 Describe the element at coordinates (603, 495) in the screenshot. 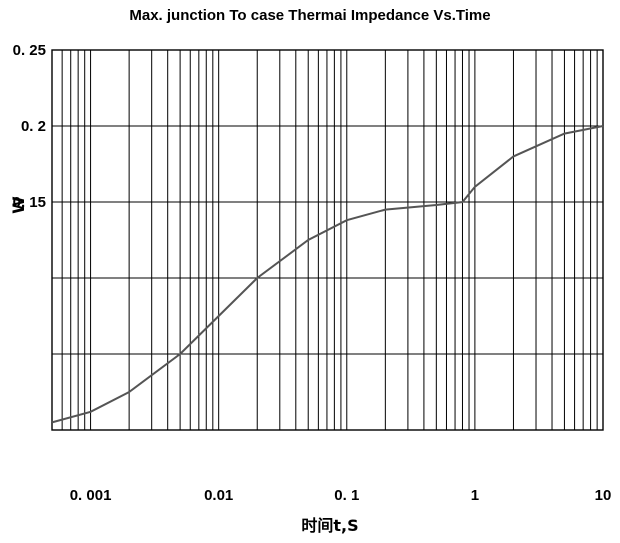

I see `x-tick-label: 10` at that location.